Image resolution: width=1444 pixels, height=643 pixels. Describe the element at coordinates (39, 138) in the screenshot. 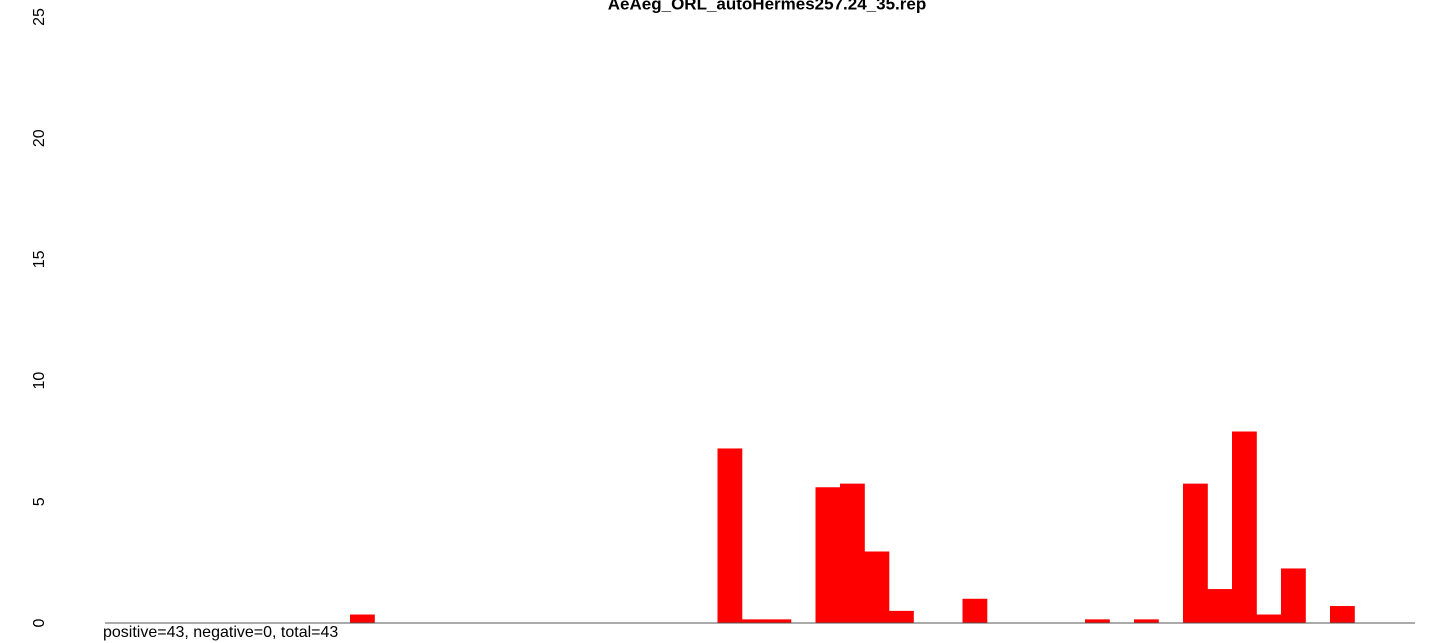

I see `y-tick-label: 20` at that location.